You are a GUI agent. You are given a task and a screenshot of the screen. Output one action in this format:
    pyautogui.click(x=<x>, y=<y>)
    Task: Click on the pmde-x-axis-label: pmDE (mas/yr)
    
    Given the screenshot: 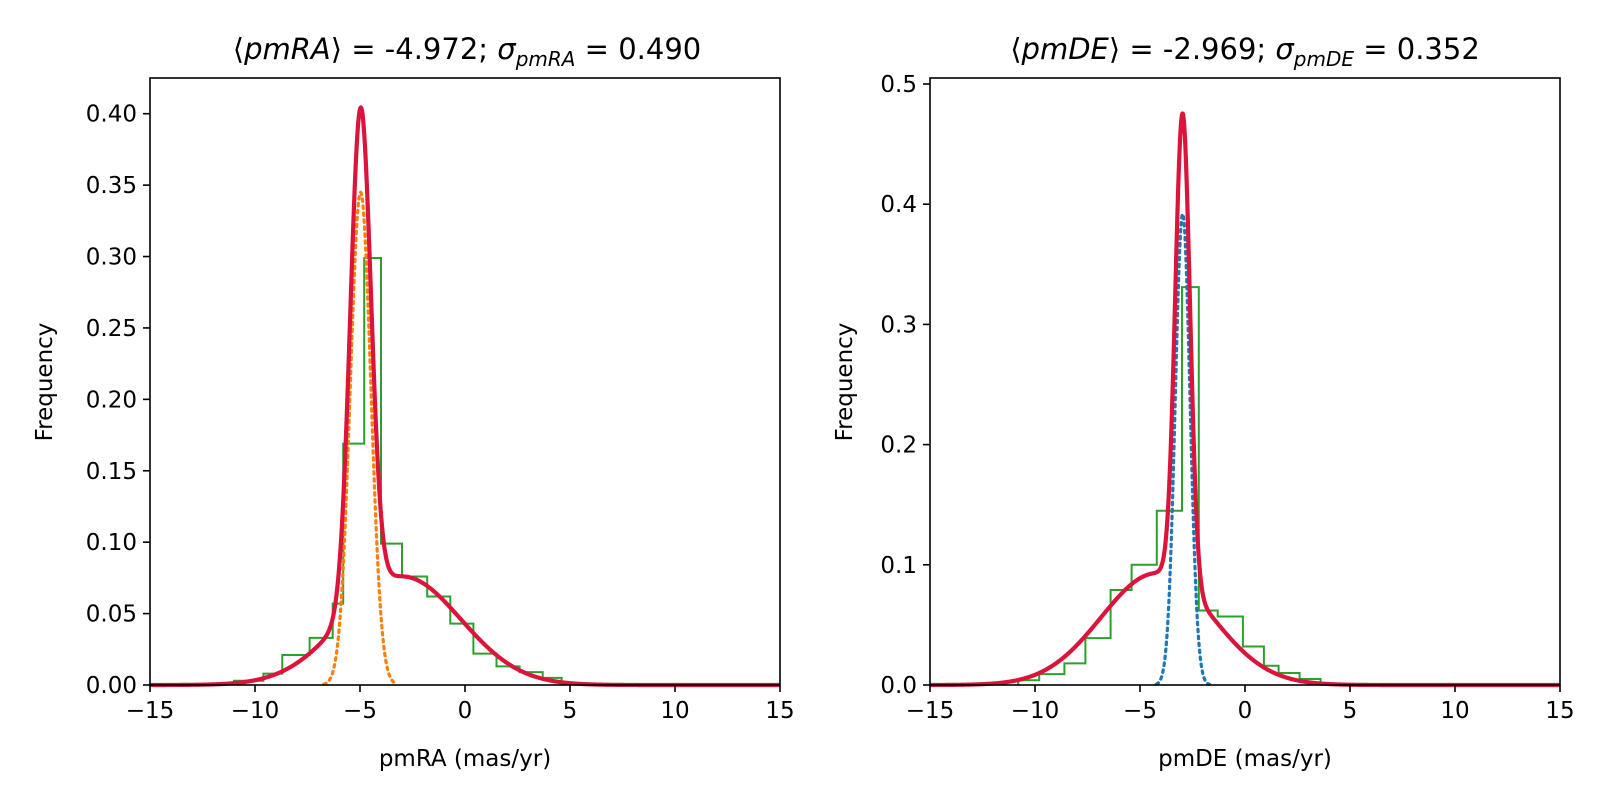 What is the action you would take?
    pyautogui.click(x=1245, y=759)
    